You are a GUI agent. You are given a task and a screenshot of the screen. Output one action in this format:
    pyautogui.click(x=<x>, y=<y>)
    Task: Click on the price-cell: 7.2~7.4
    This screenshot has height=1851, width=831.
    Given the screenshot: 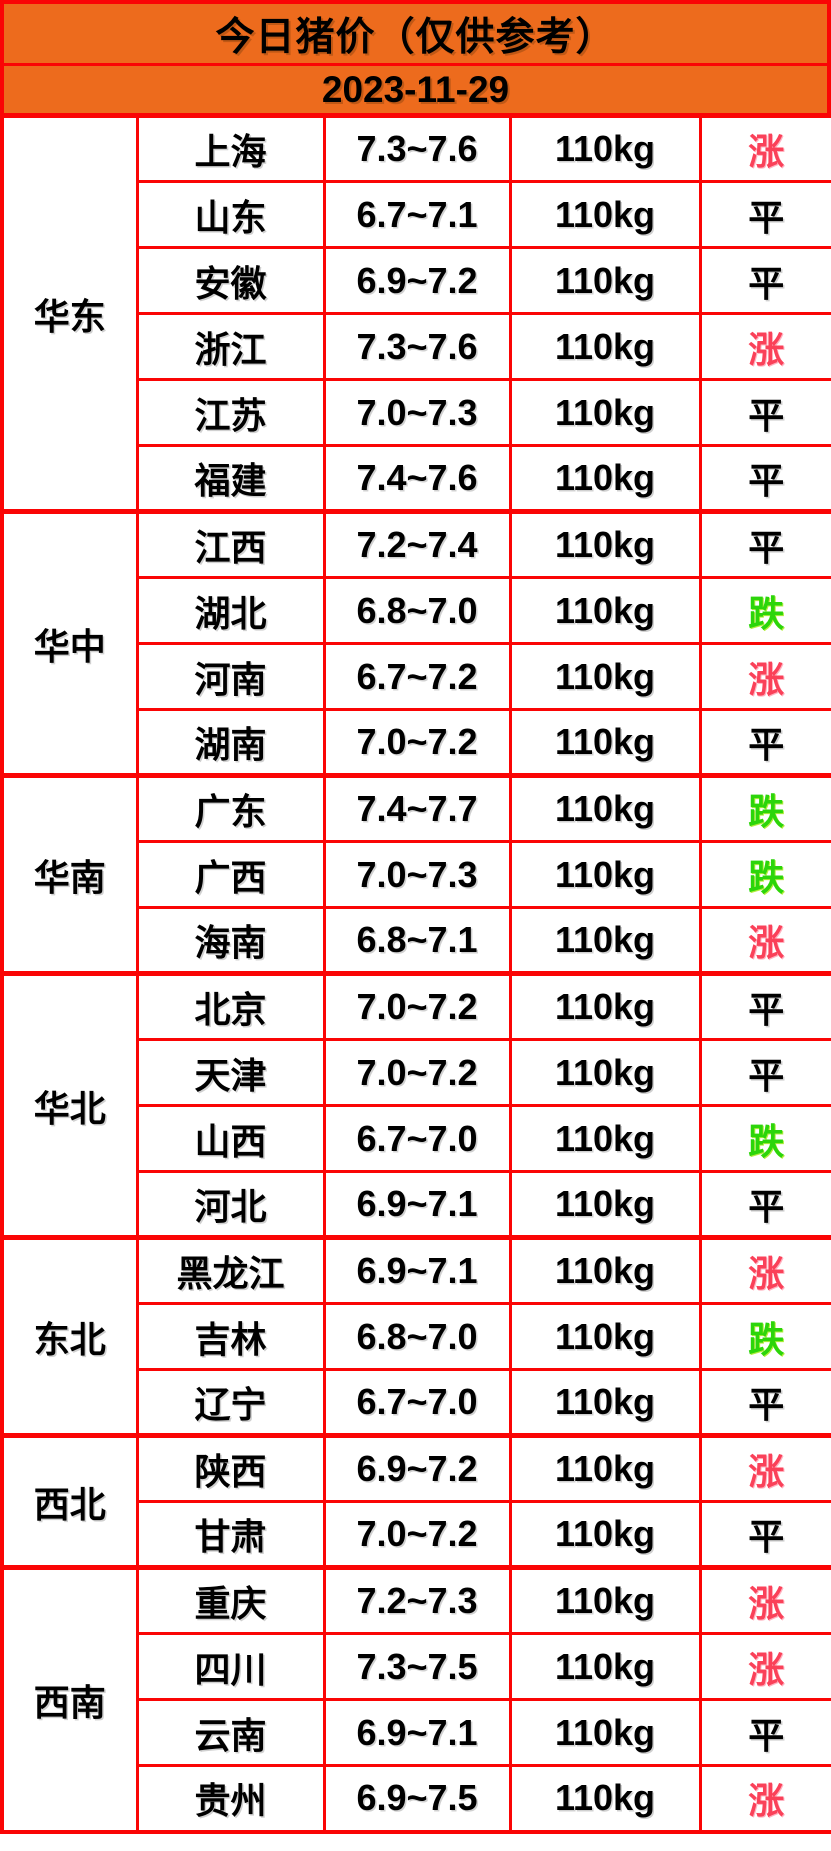 What is the action you would take?
    pyautogui.click(x=417, y=544)
    